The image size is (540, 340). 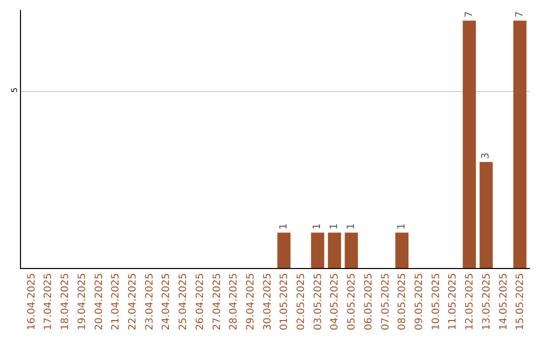 What do you see at coordinates (453, 301) in the screenshot?
I see `x-tick-label: 11.05.2025` at bounding box center [453, 301].